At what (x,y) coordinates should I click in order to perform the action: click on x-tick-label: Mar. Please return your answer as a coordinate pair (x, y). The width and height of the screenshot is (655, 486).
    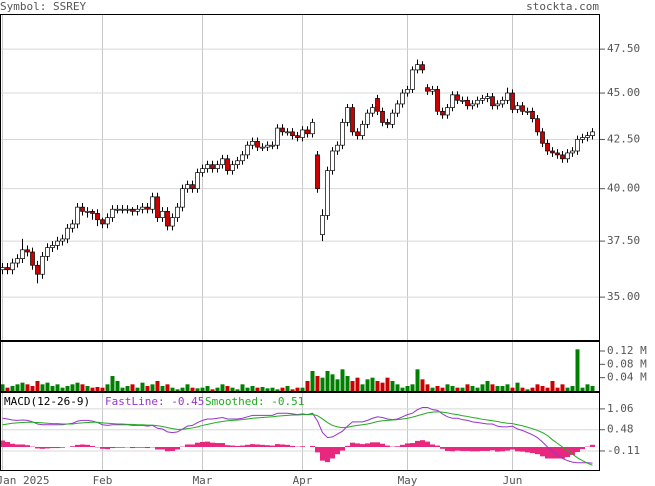
    Looking at the image, I should click on (203, 480).